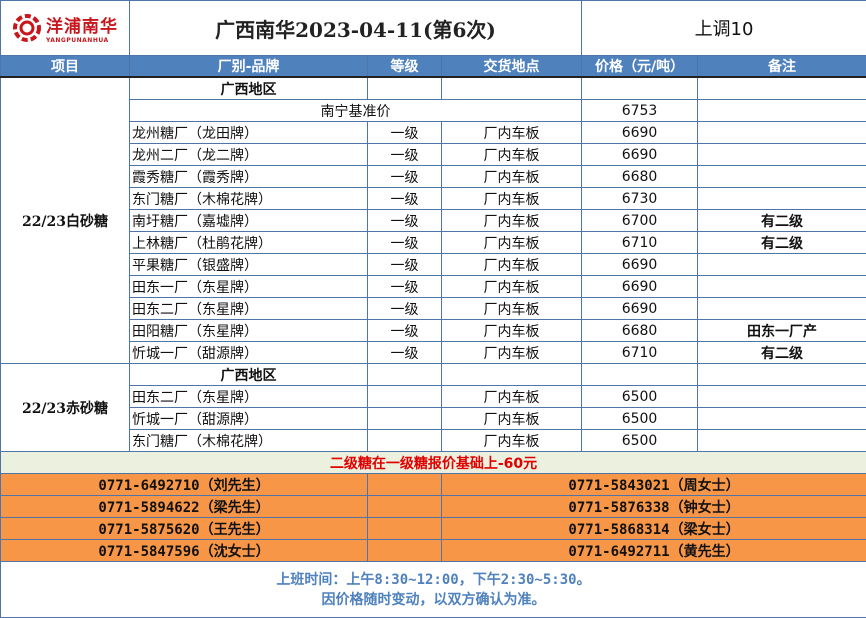 Image resolution: width=866 pixels, height=618 pixels. I want to click on brand-cell: 霞秀糖厂（霞秀牌）, so click(249, 177).